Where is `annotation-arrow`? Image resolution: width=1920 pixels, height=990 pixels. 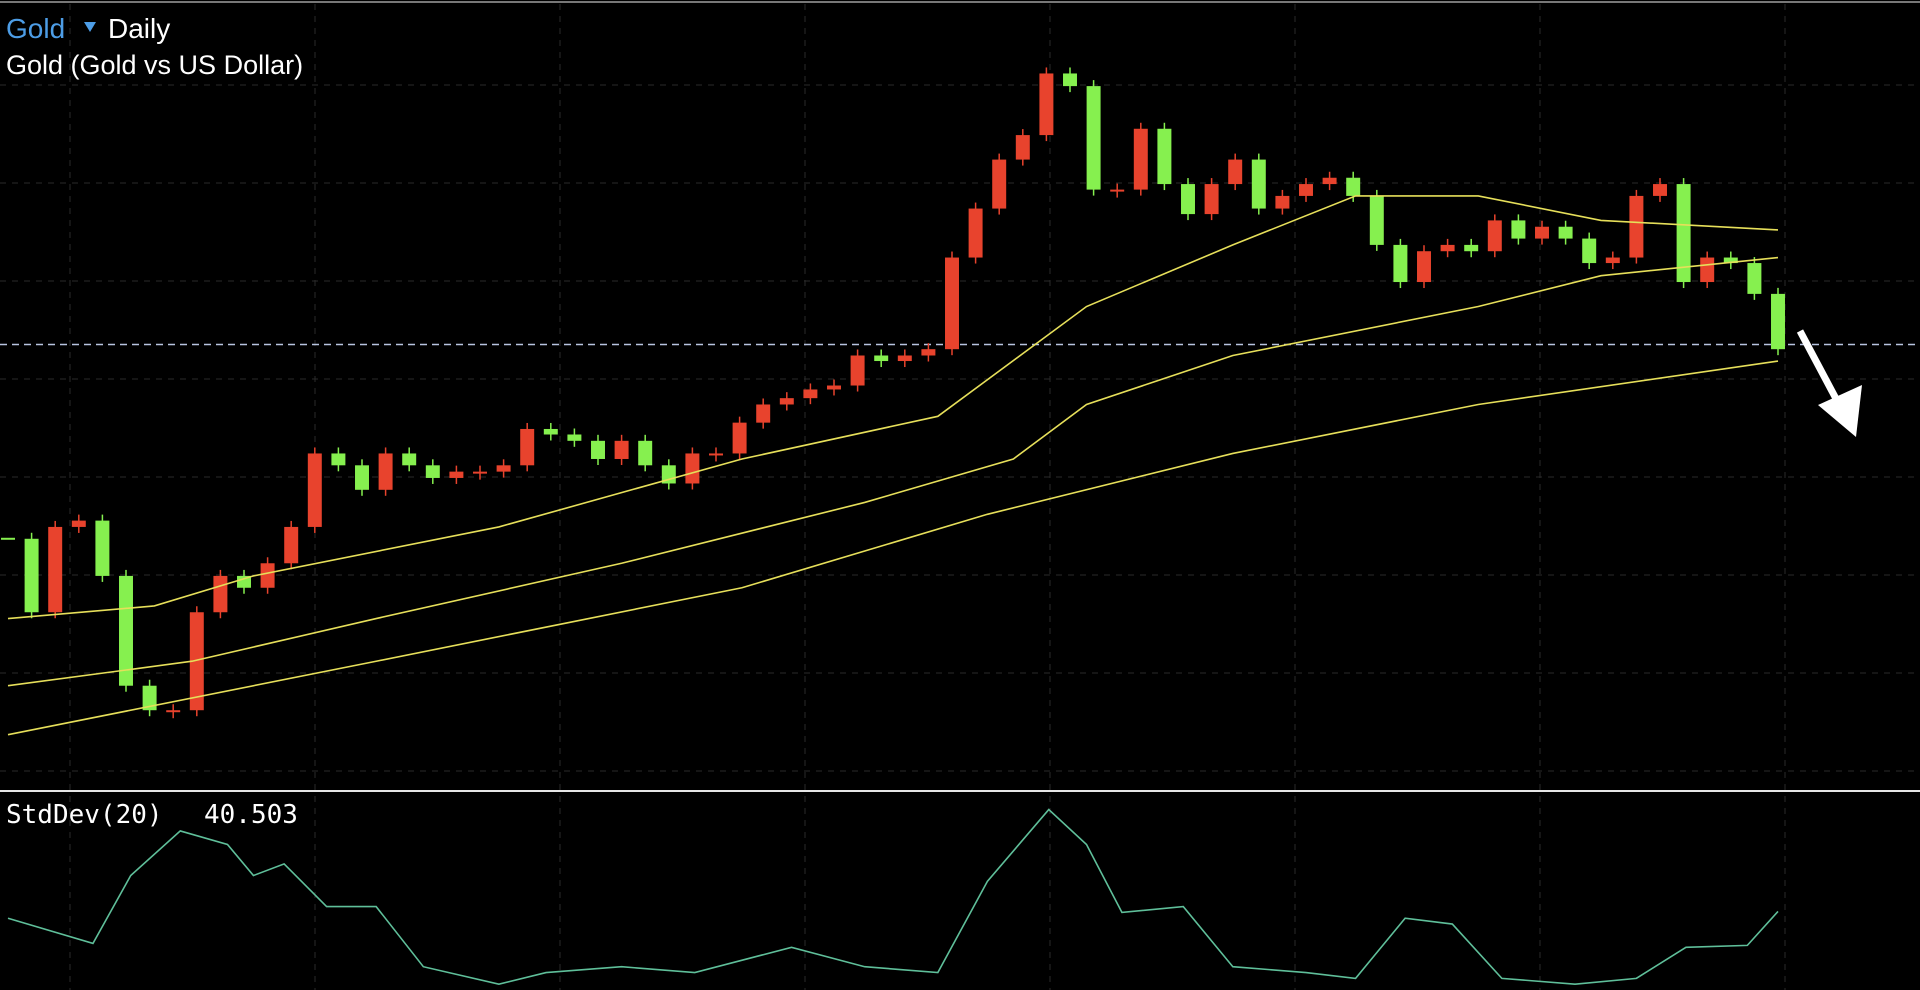
annotation-arrow is located at coordinates (1829, 383).